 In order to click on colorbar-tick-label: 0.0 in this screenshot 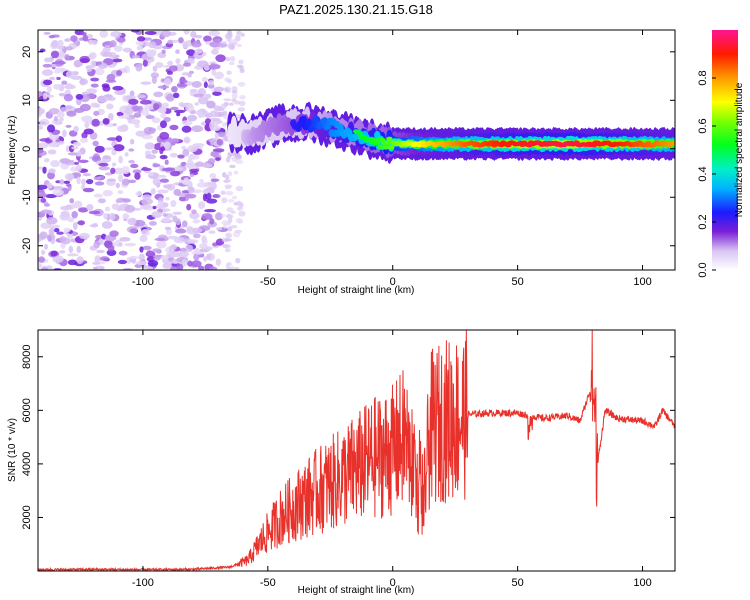, I will do `click(703, 269)`.